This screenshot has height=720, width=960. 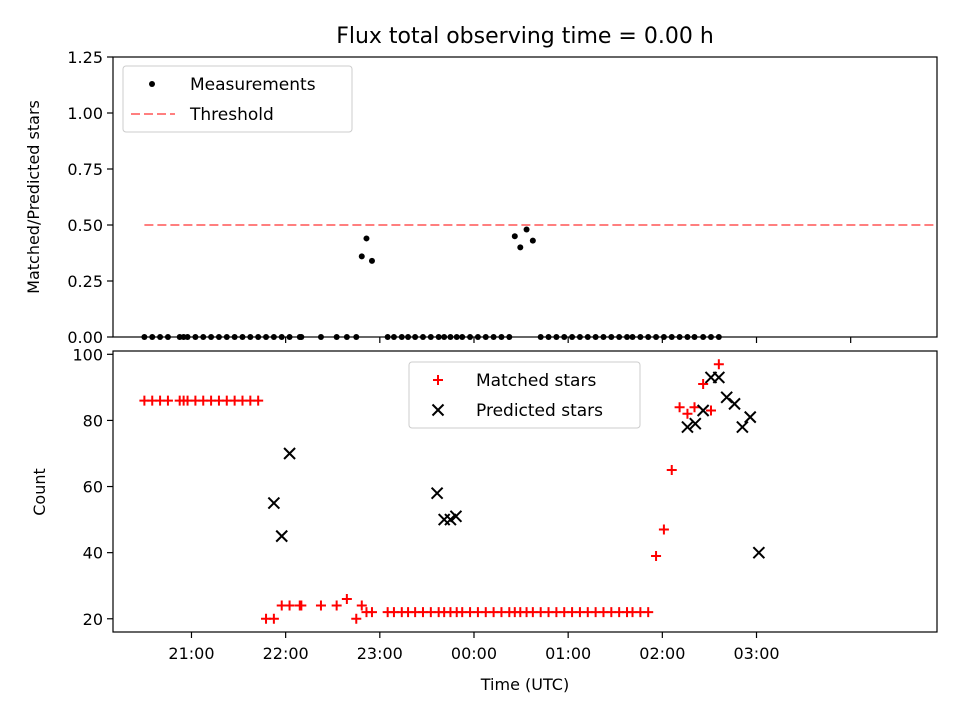 What do you see at coordinates (39, 492) in the screenshot?
I see `bottom-plot-ylabel: Count` at bounding box center [39, 492].